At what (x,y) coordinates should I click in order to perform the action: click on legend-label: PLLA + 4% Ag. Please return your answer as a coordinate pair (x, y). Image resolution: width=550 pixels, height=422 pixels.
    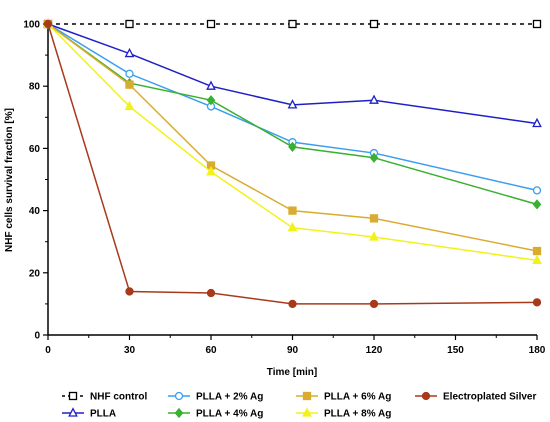
    Looking at the image, I should click on (229, 414).